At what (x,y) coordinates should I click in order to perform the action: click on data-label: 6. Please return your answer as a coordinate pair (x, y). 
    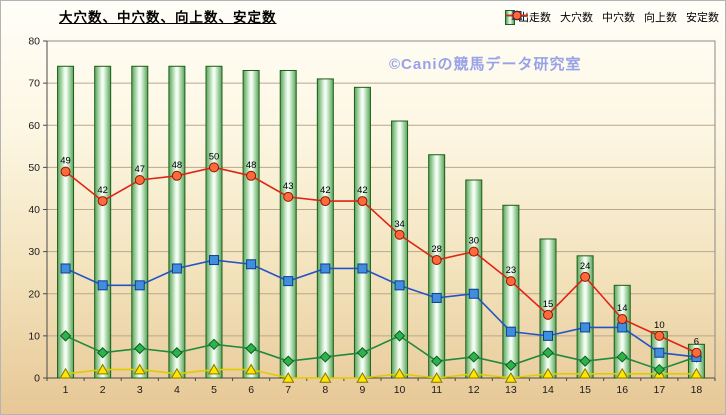
    Looking at the image, I should click on (696, 342).